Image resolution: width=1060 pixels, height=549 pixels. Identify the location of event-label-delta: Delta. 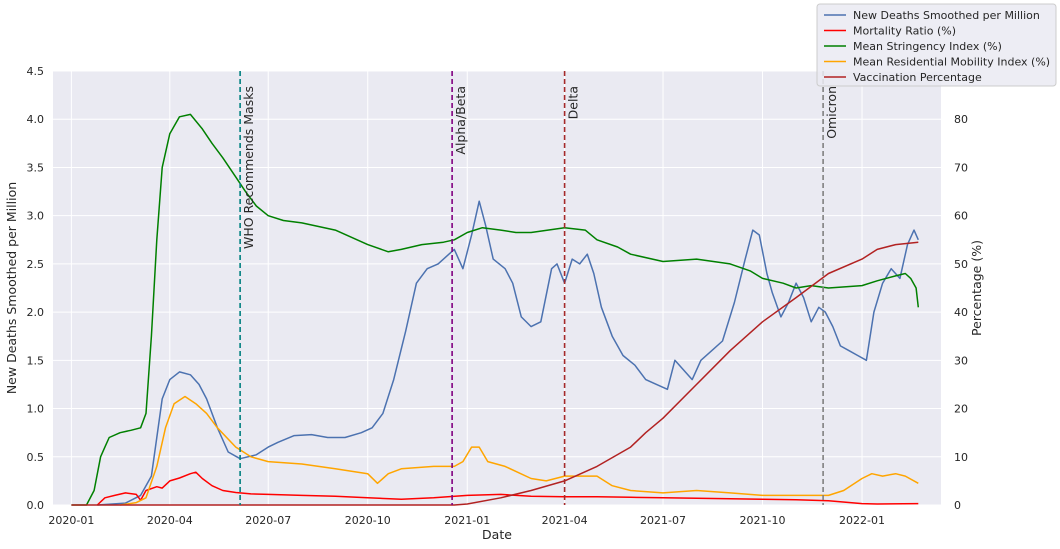
(573, 102).